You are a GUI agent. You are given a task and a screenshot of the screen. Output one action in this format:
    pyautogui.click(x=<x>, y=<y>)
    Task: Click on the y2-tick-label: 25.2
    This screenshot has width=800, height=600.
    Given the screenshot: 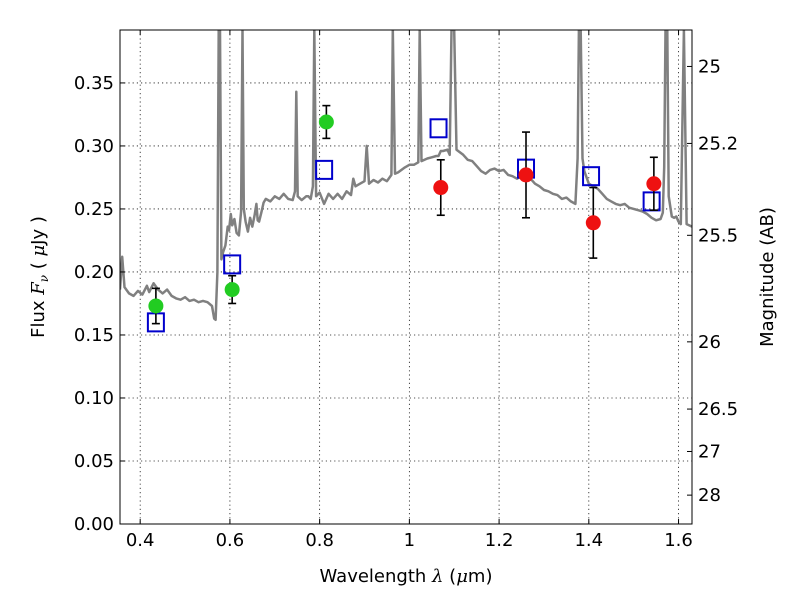 What is the action you would take?
    pyautogui.click(x=718, y=143)
    